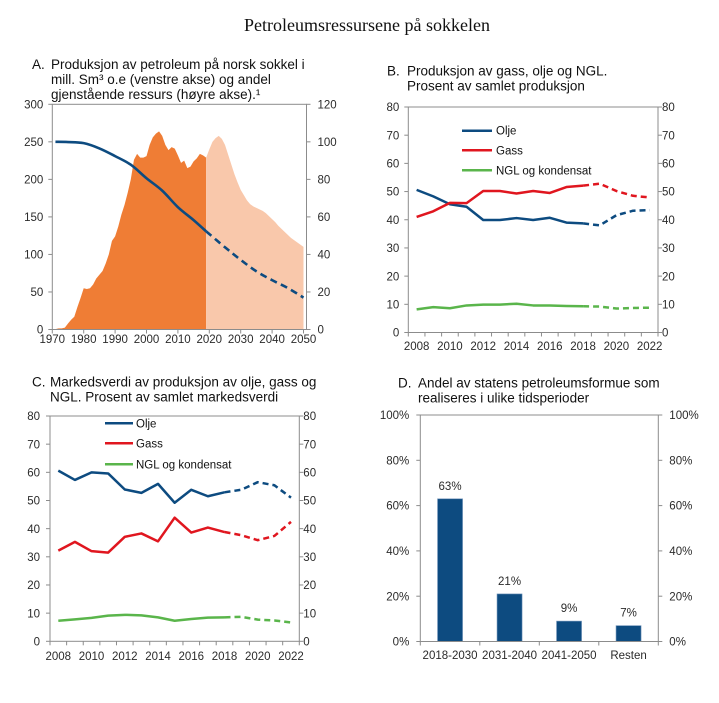 This screenshot has height=703, width=719. Describe the element at coordinates (164, 397) in the screenshot. I see `panel-title-line: NGL. Prosent av samlet markedsverdi` at that location.